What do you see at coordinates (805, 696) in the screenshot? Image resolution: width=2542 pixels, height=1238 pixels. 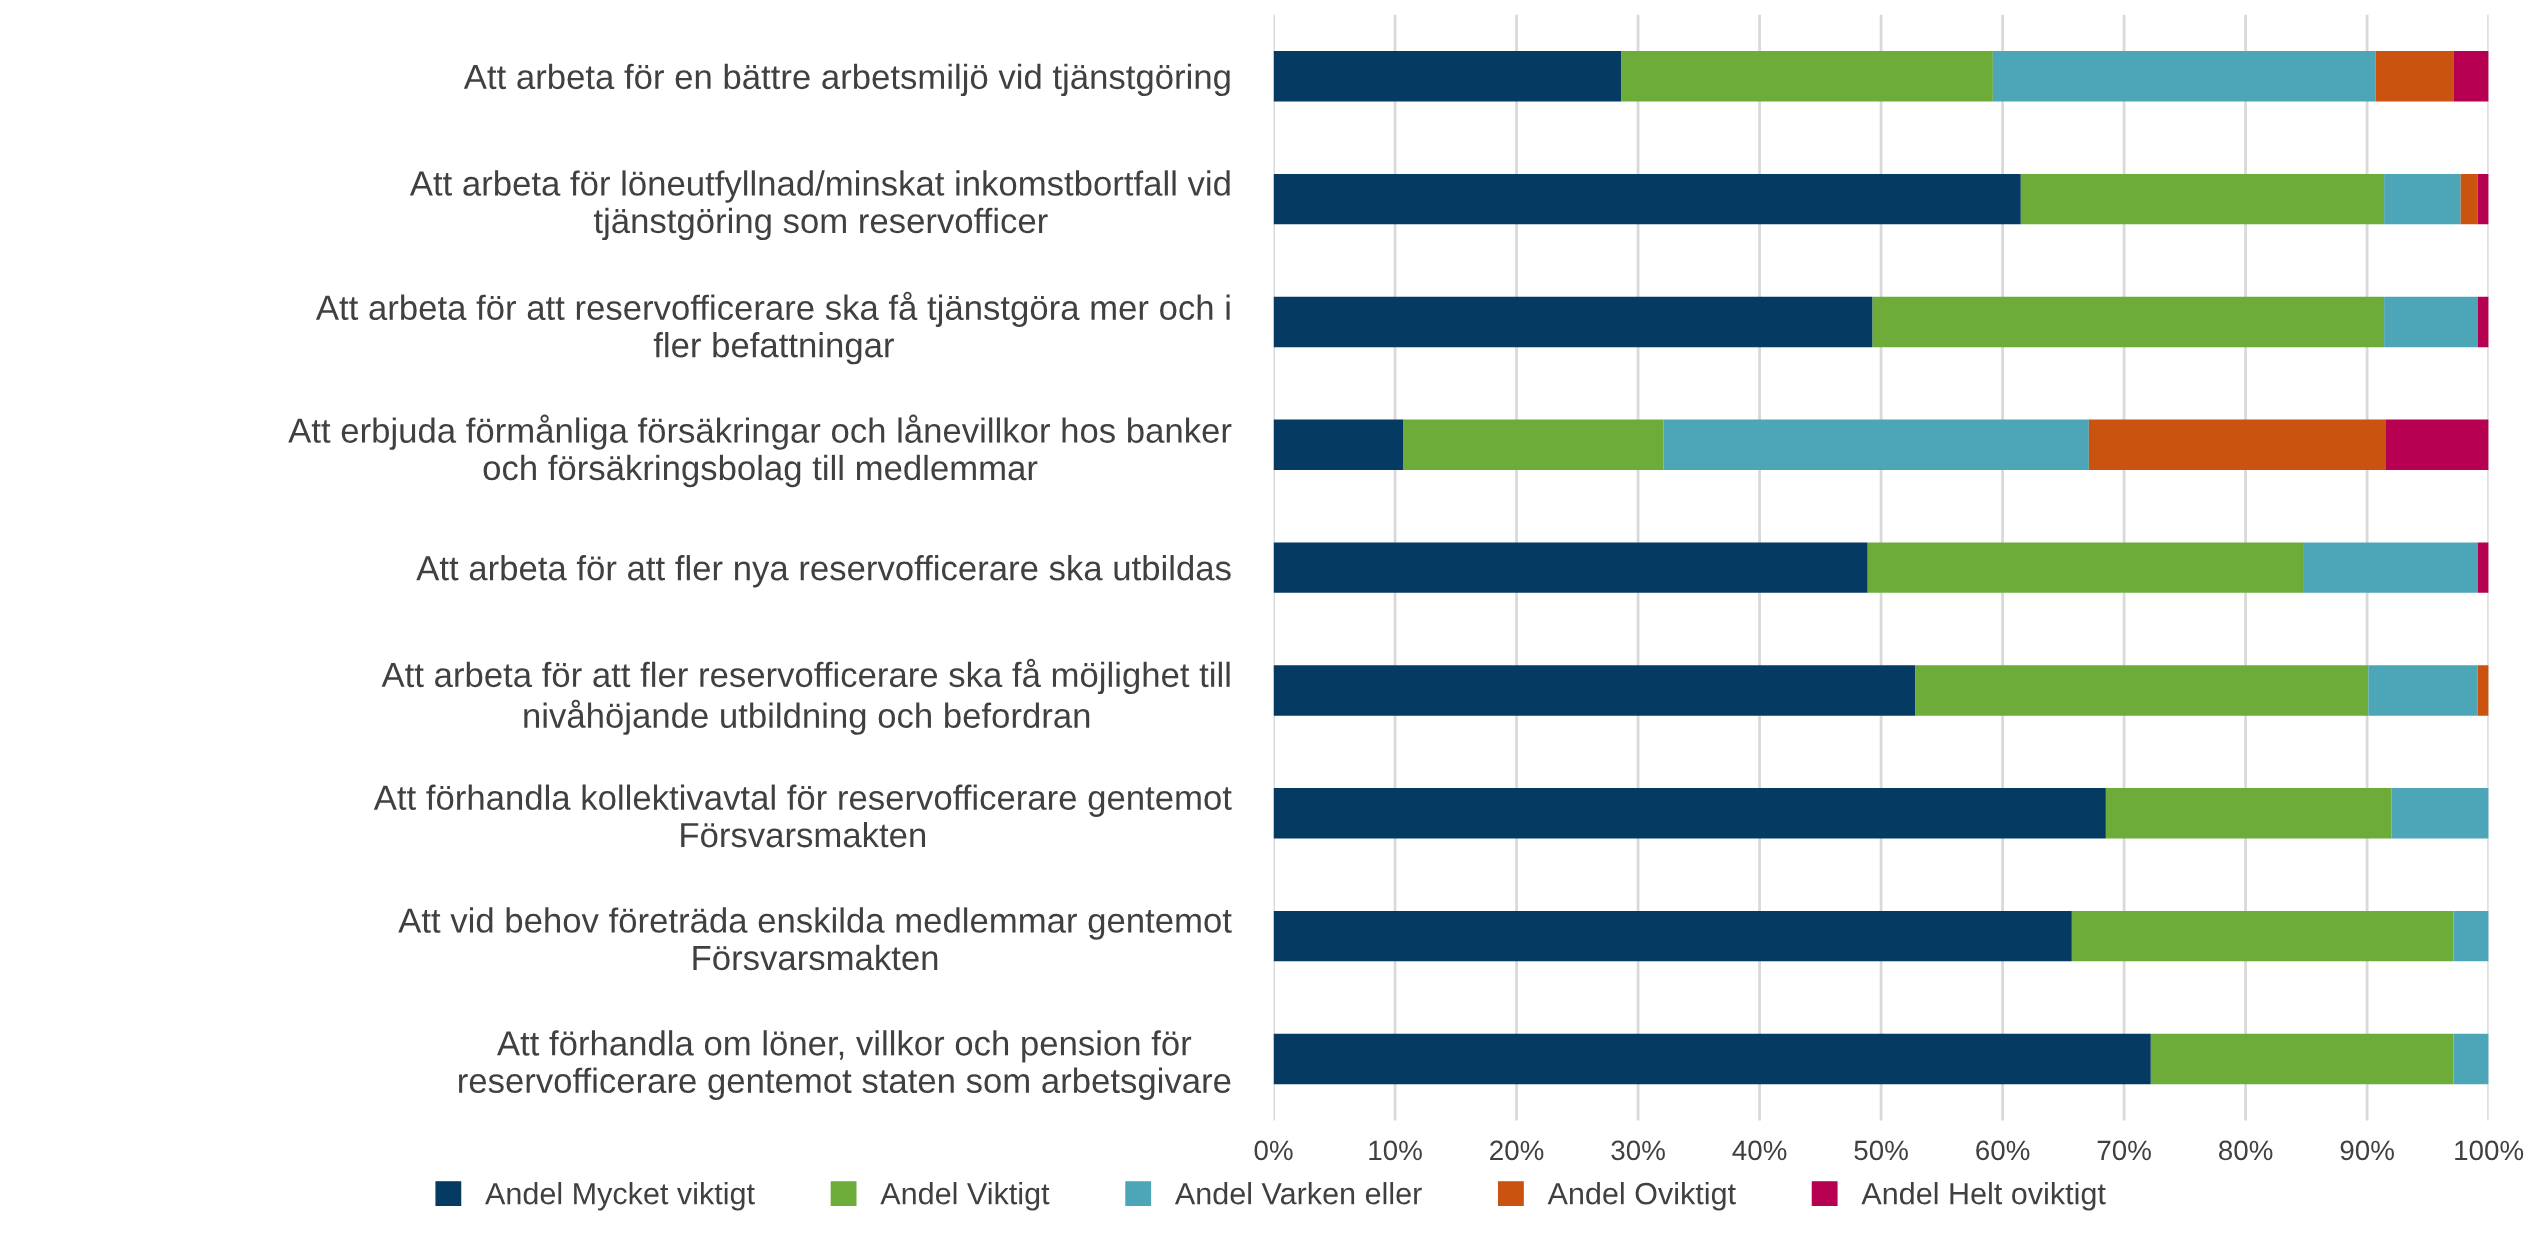 I see `y-tick-label: Att arbeta för att fler reservofficerare ska få möjlighet till nivåhöjande utbildning och befordran` at bounding box center [805, 696].